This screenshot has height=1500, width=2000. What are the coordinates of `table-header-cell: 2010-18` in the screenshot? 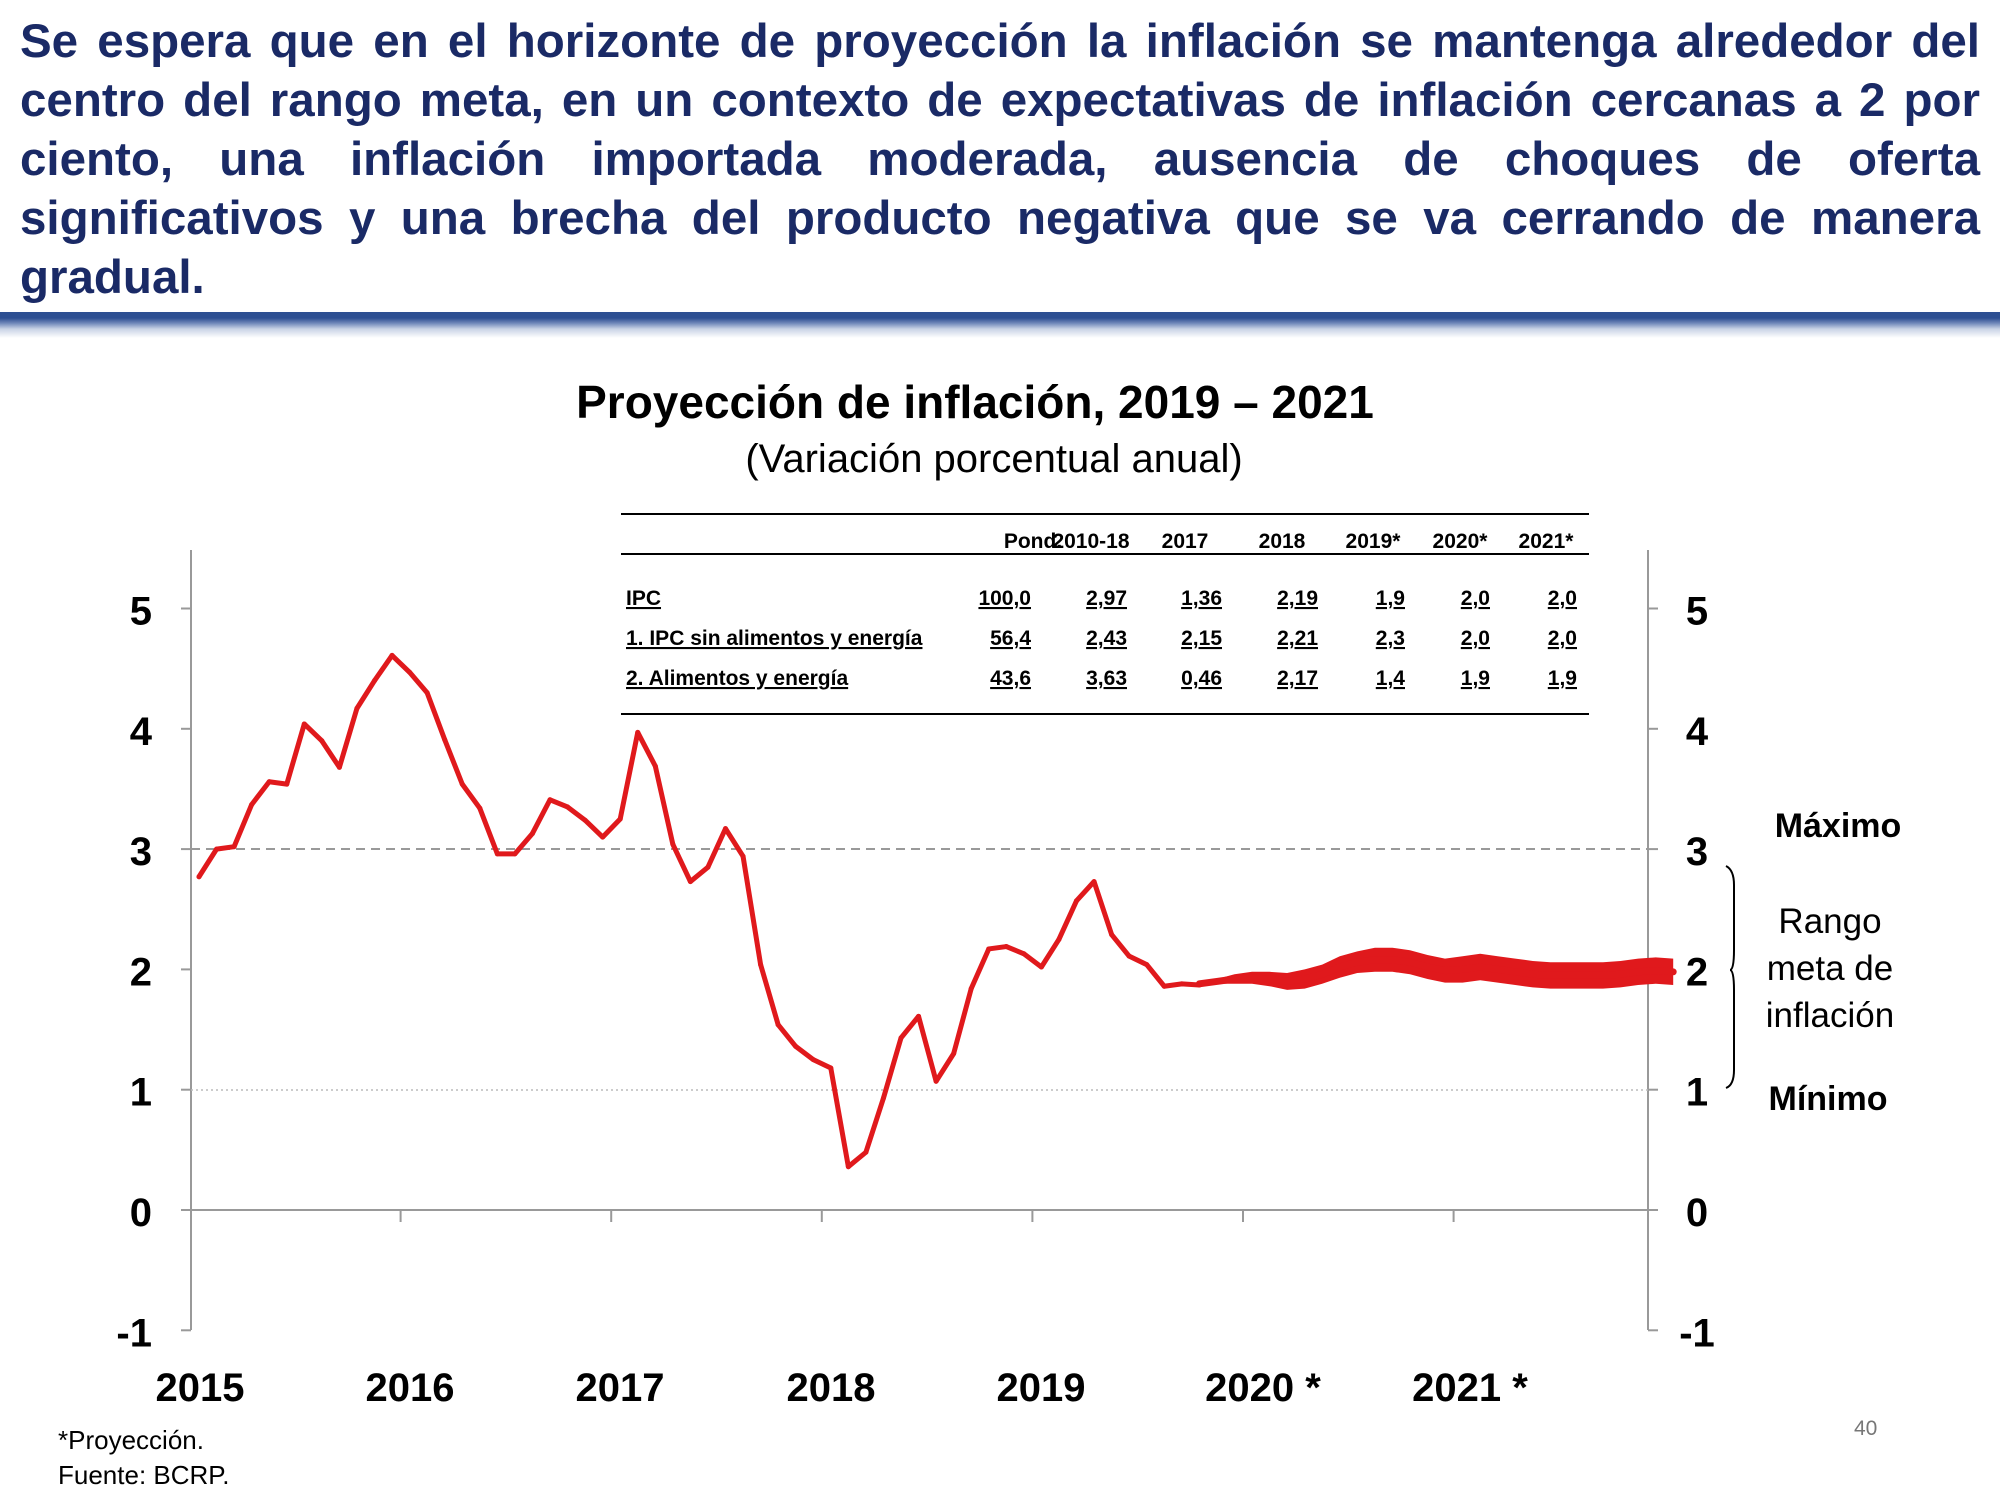 It's located at (1090, 541).